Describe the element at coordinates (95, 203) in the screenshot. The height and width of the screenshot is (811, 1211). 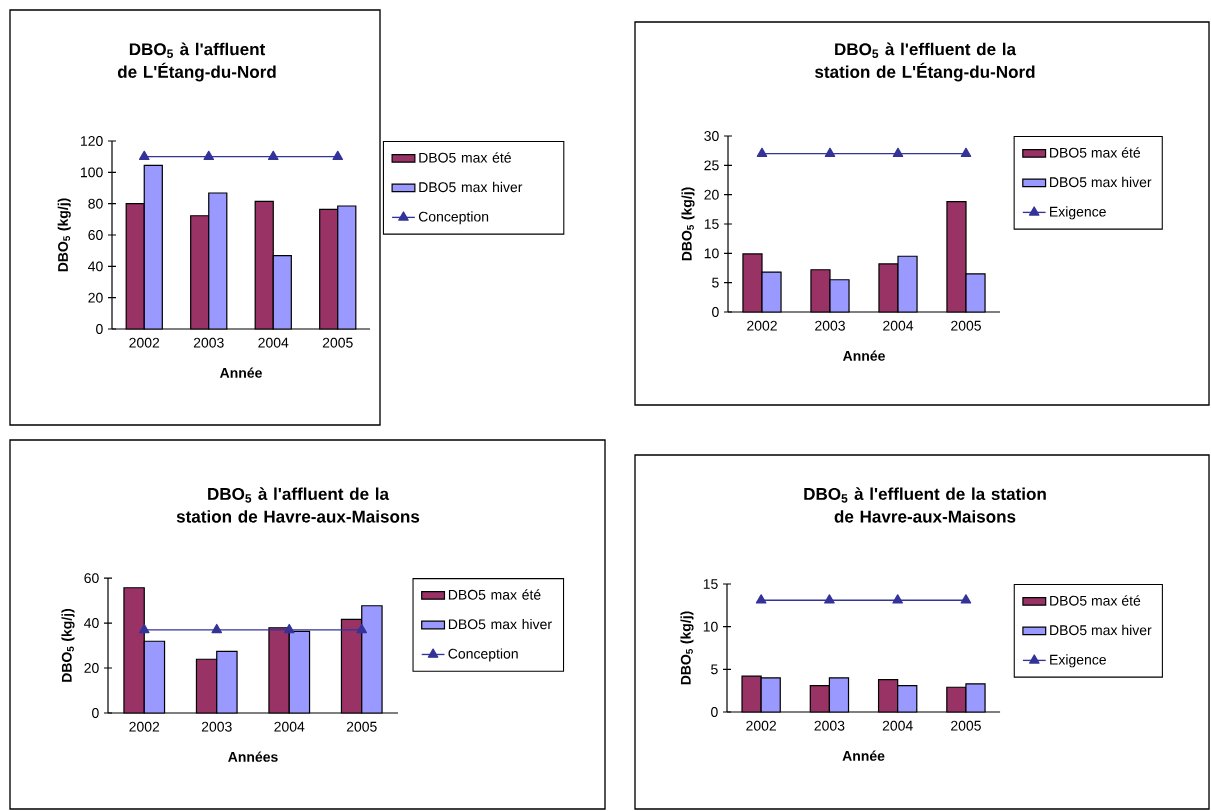
I see `y-tick-label: 80` at that location.